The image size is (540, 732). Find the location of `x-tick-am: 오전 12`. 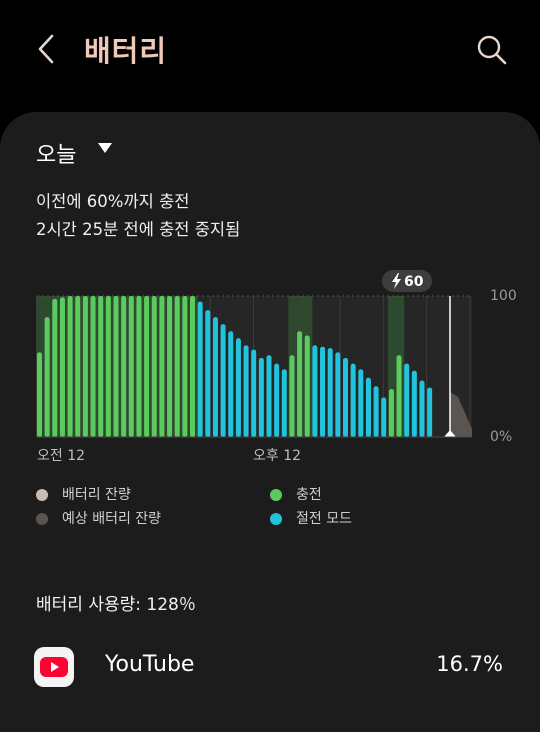

x-tick-am: 오전 12 is located at coordinates (61, 456).